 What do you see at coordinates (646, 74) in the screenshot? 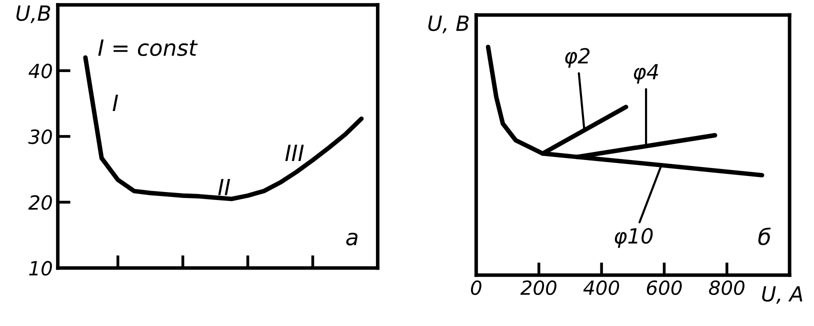
I see `text: φ4` at bounding box center [646, 74].